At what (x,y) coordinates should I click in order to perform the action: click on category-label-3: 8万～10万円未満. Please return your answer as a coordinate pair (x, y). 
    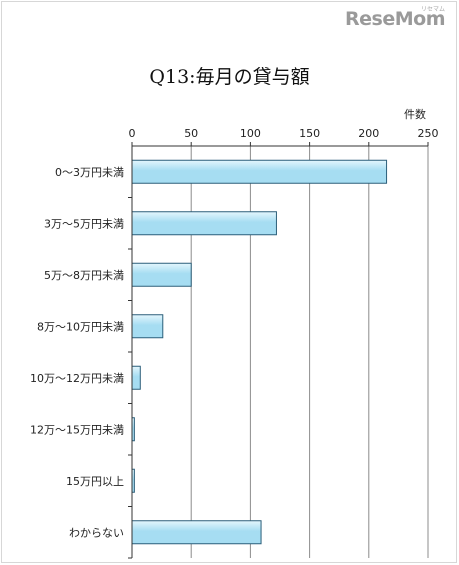
    Looking at the image, I should click on (80, 326).